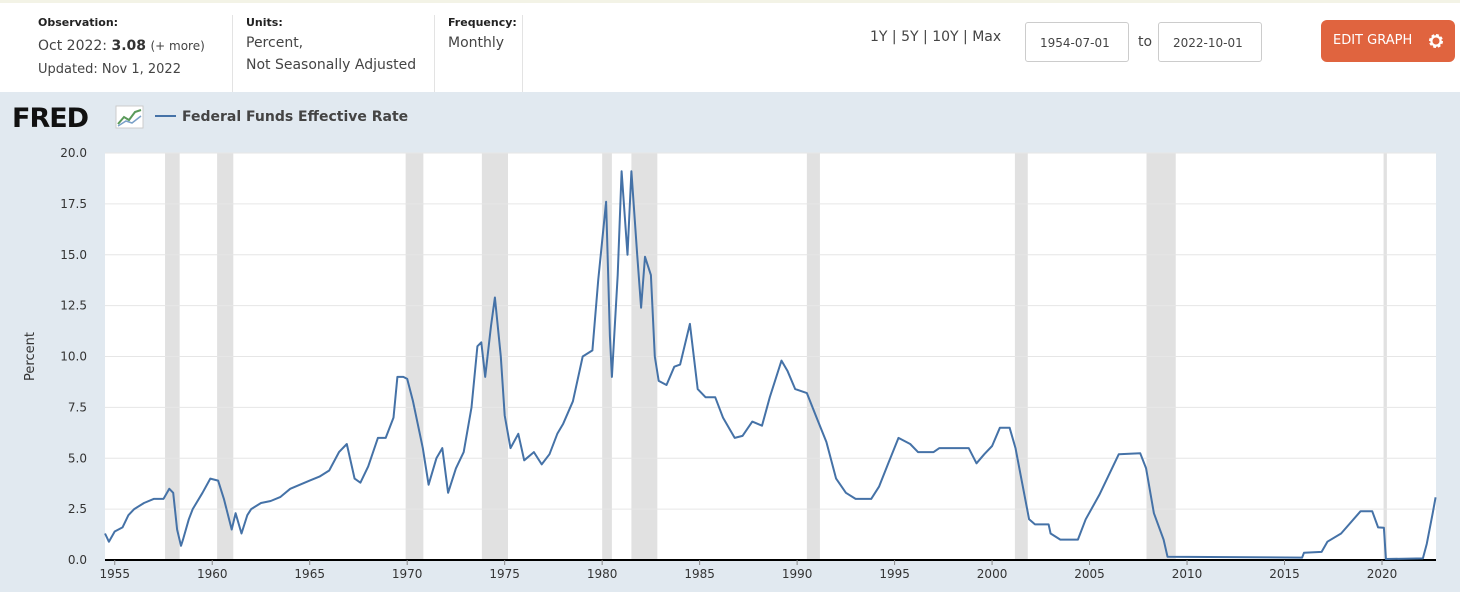 The width and height of the screenshot is (1460, 592). Describe the element at coordinates (987, 37) in the screenshot. I see `range-option: Max` at that location.